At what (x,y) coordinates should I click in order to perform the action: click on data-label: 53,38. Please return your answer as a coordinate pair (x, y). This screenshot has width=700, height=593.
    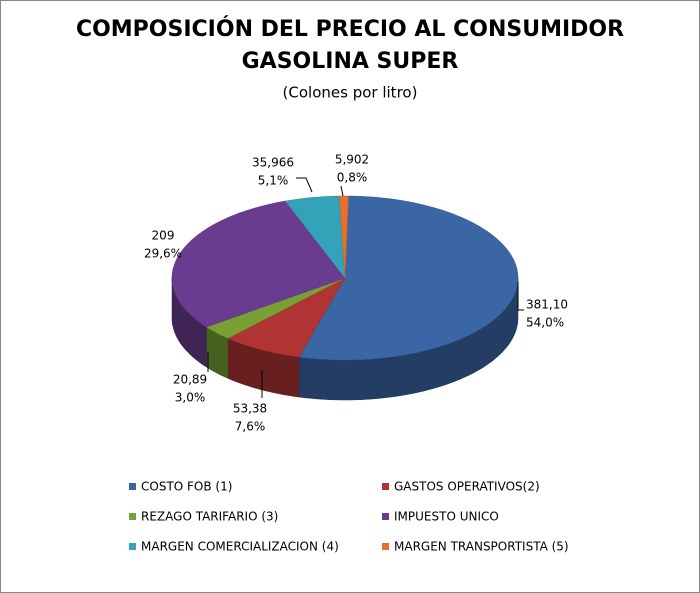
    Looking at the image, I should click on (250, 409).